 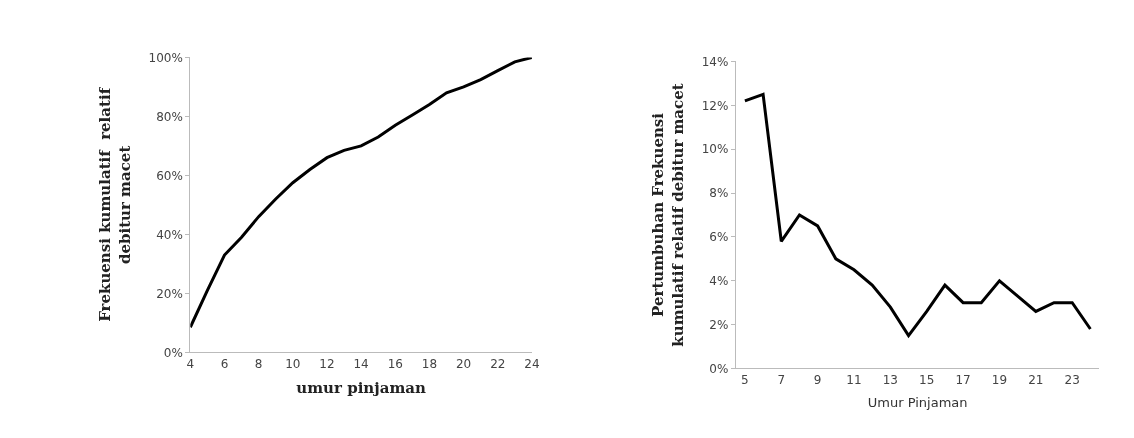 What do you see at coordinates (395, 363) in the screenshot?
I see `x-tick-label: 16` at bounding box center [395, 363].